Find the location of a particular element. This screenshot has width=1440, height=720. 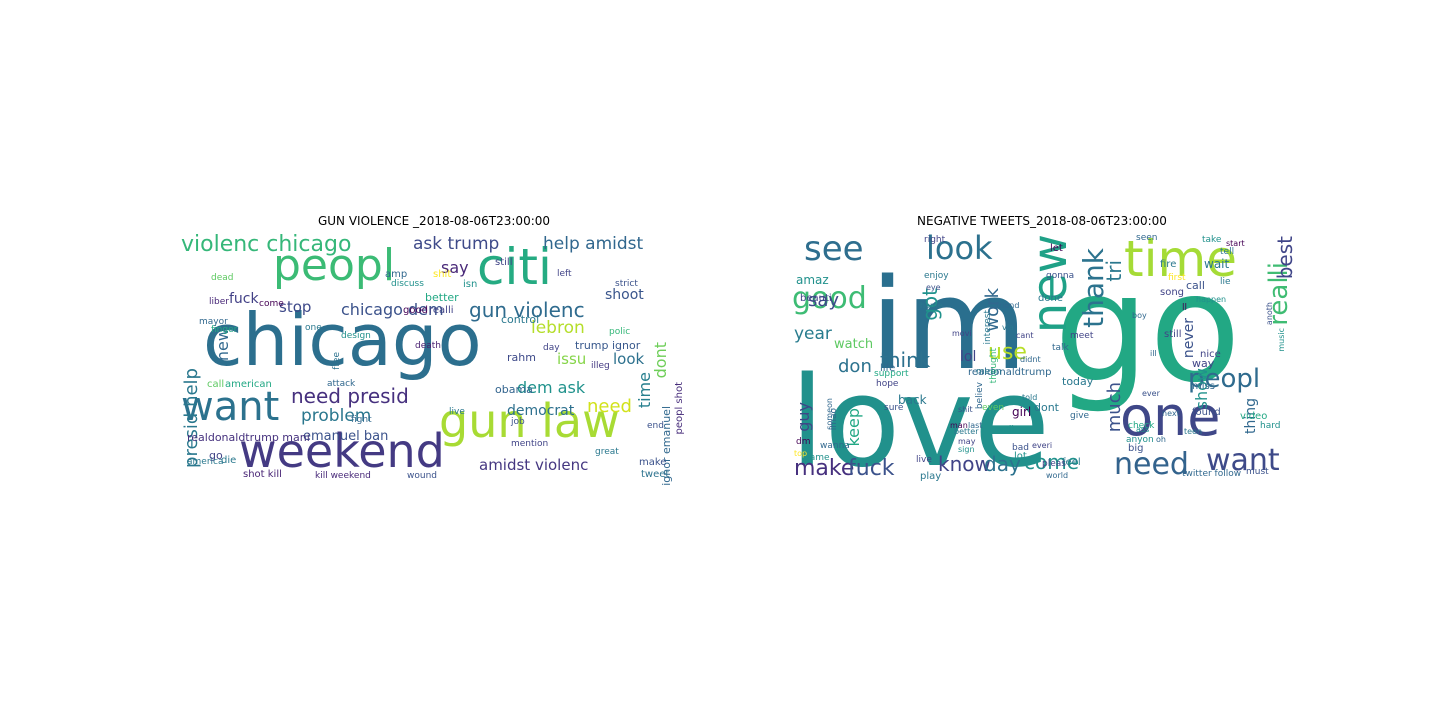

word: someon is located at coordinates (829, 414).